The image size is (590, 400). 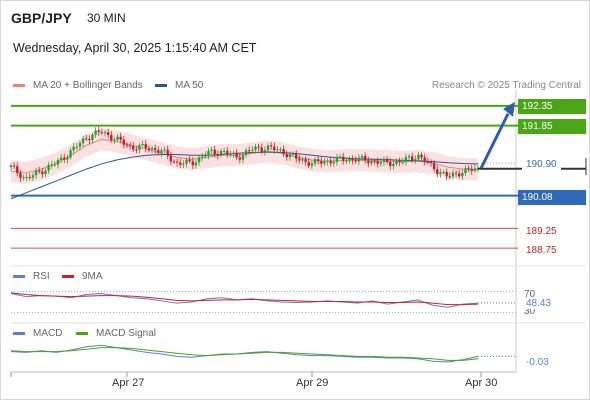 I want to click on legend-ma50: MA 50, so click(x=179, y=85).